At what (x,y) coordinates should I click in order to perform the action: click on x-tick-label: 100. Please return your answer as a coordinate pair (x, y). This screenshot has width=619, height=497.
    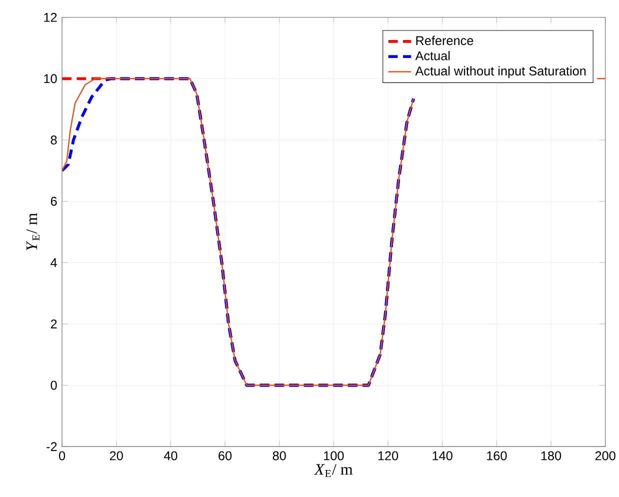
    Looking at the image, I should click on (334, 455).